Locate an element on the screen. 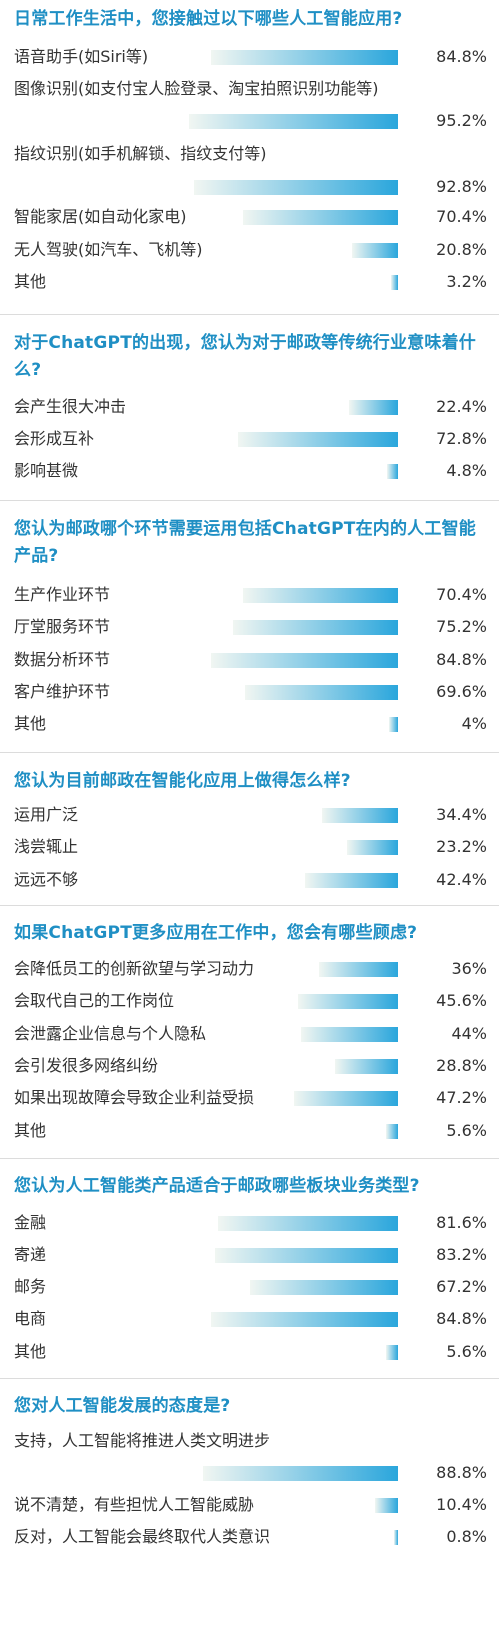 The width and height of the screenshot is (499, 1647). value-label: 20.8% is located at coordinates (461, 249).